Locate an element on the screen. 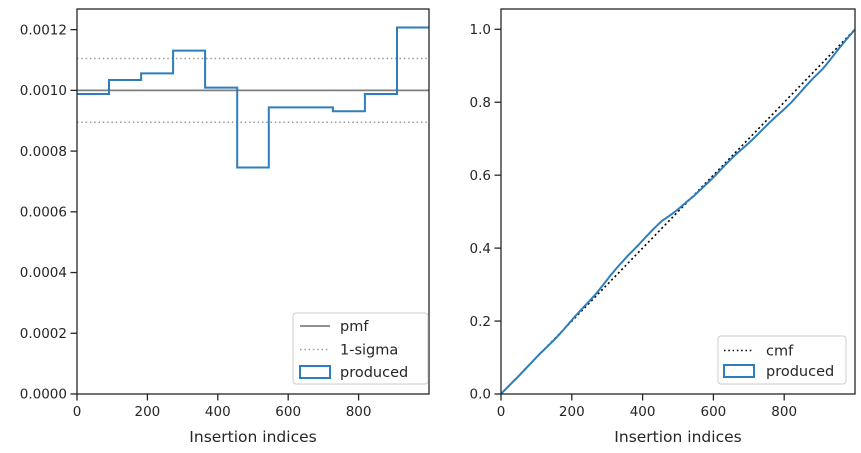  y-tick-label: 0.0004 is located at coordinates (43, 273).